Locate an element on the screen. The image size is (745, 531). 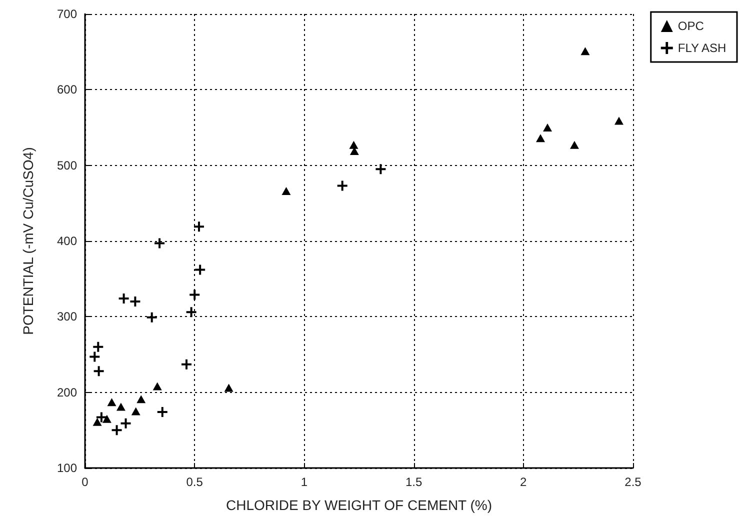
x-tick-label: 0 is located at coordinates (85, 482).